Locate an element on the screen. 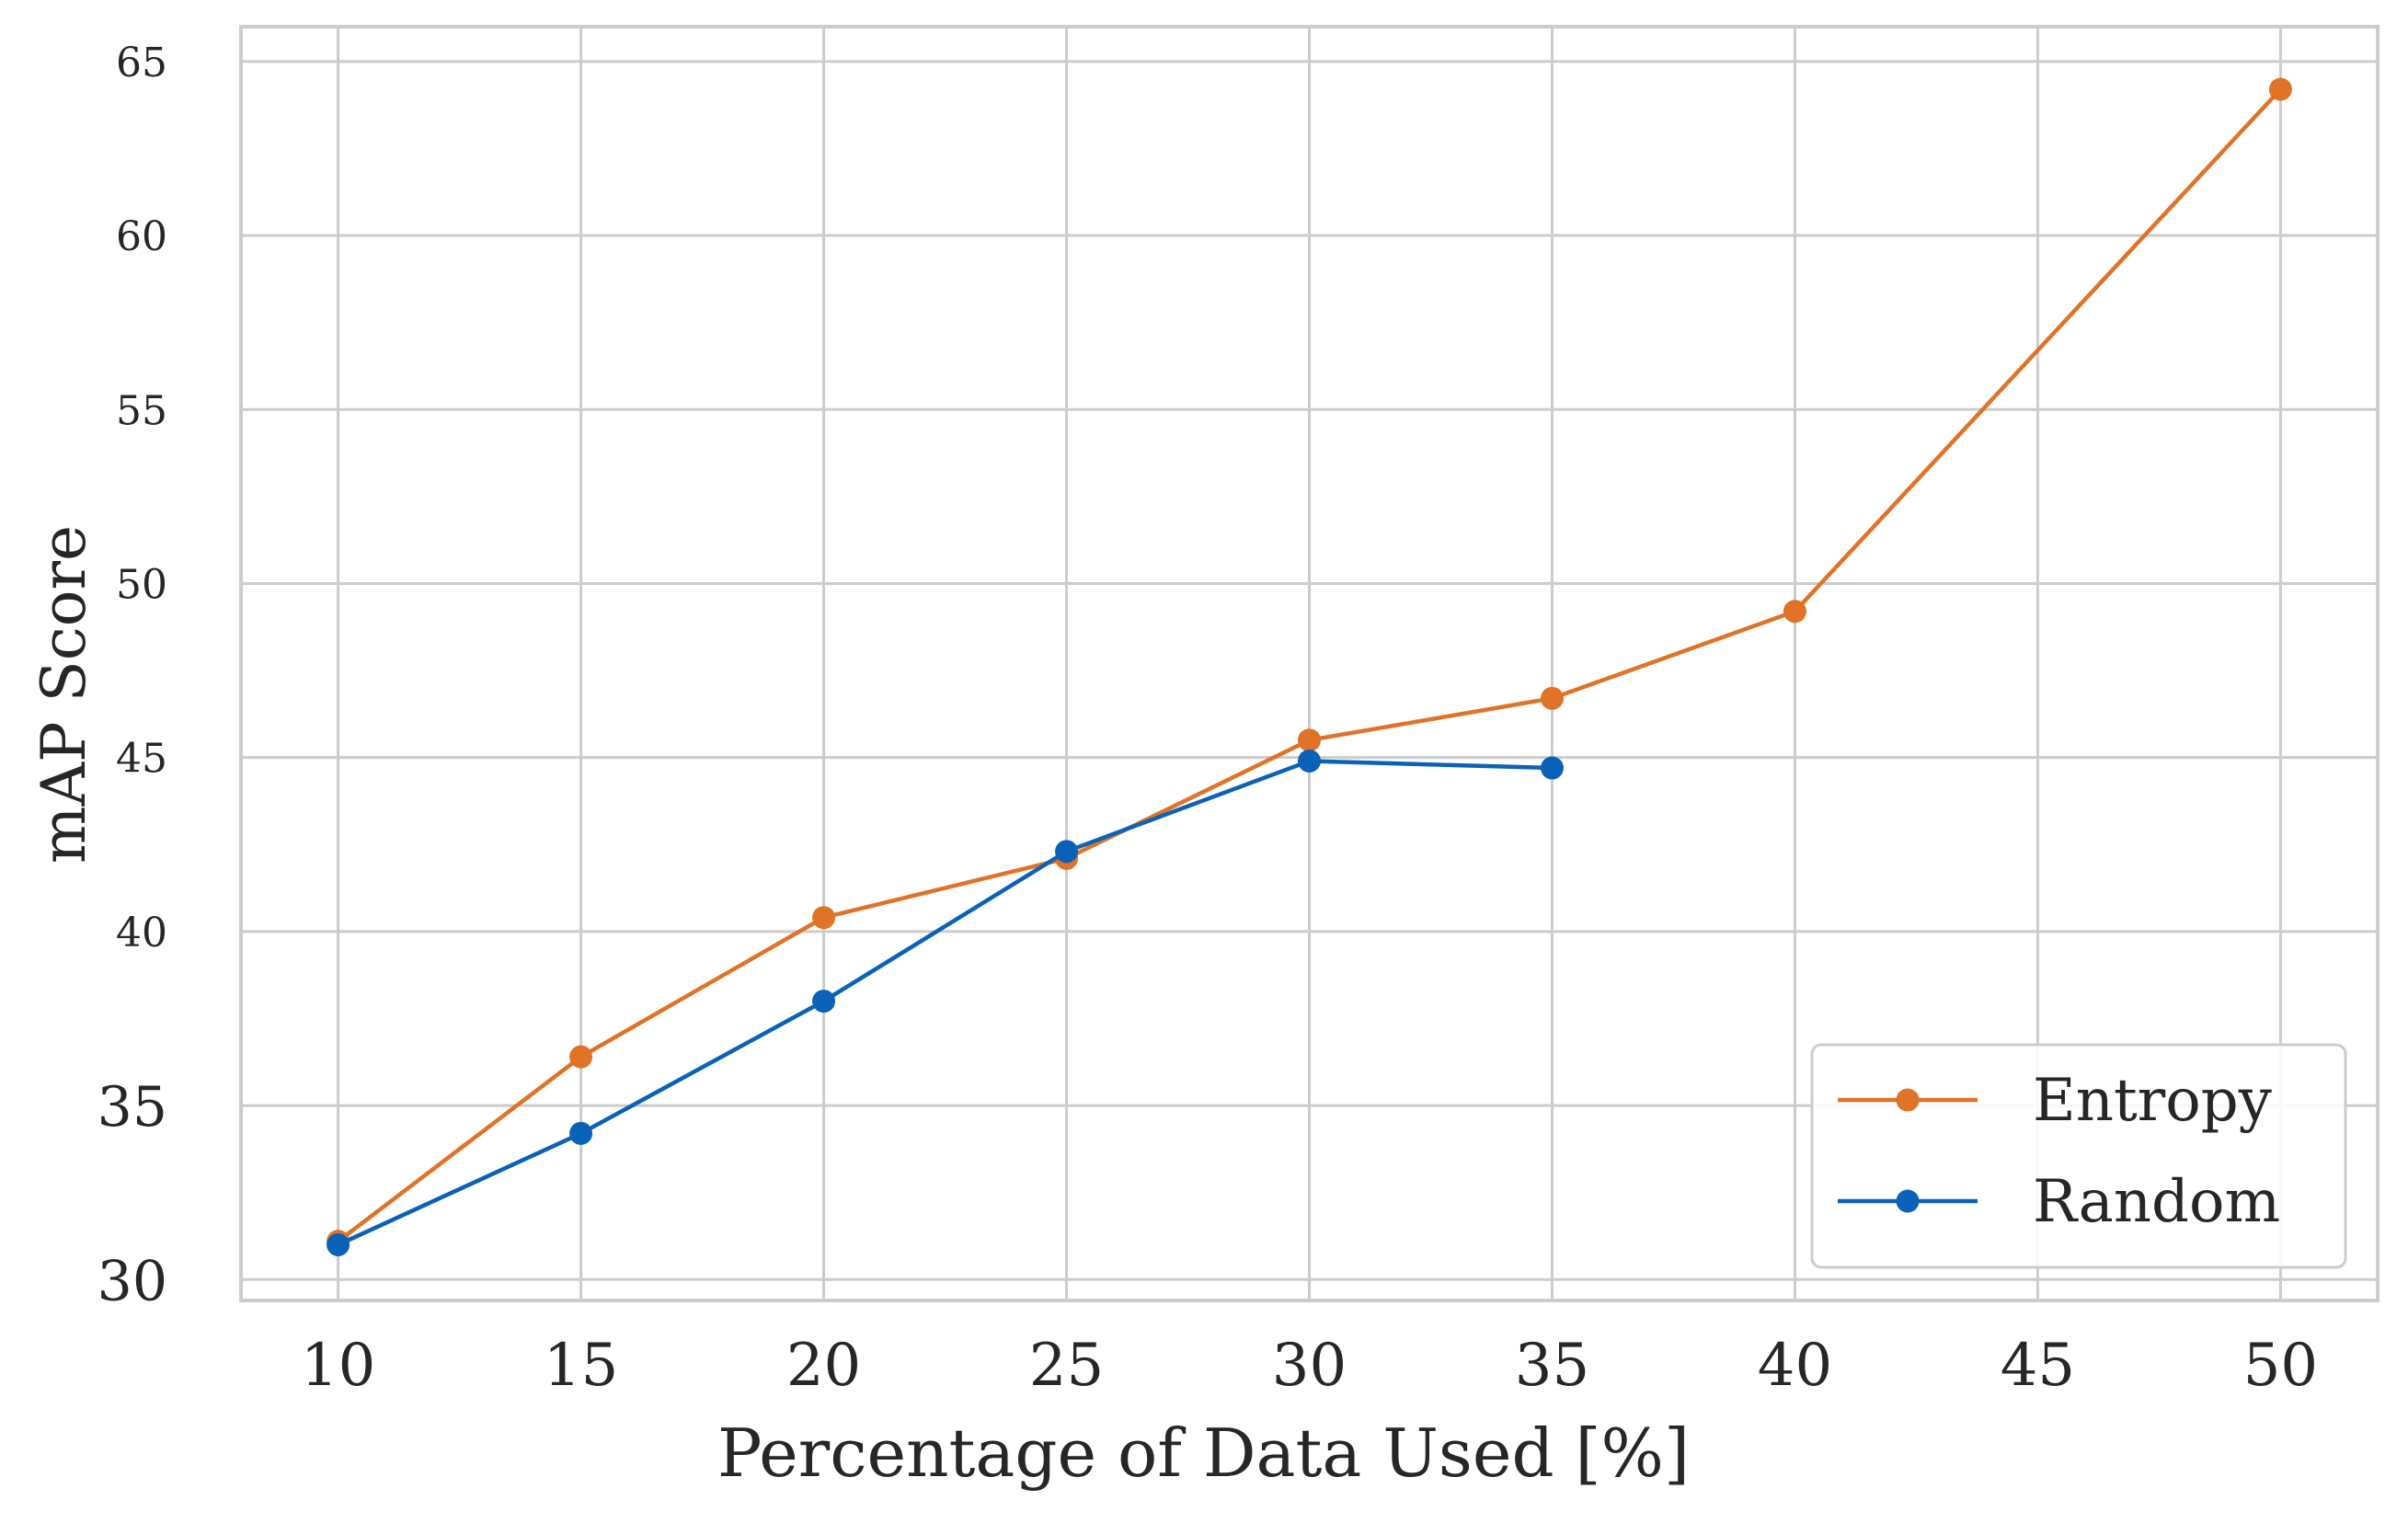 The image size is (2408, 1523). x-tick-label: 10 is located at coordinates (338, 1366).